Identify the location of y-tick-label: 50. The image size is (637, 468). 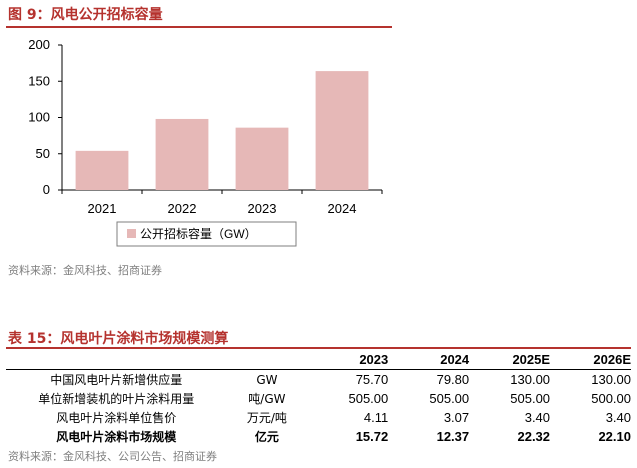
(43, 153).